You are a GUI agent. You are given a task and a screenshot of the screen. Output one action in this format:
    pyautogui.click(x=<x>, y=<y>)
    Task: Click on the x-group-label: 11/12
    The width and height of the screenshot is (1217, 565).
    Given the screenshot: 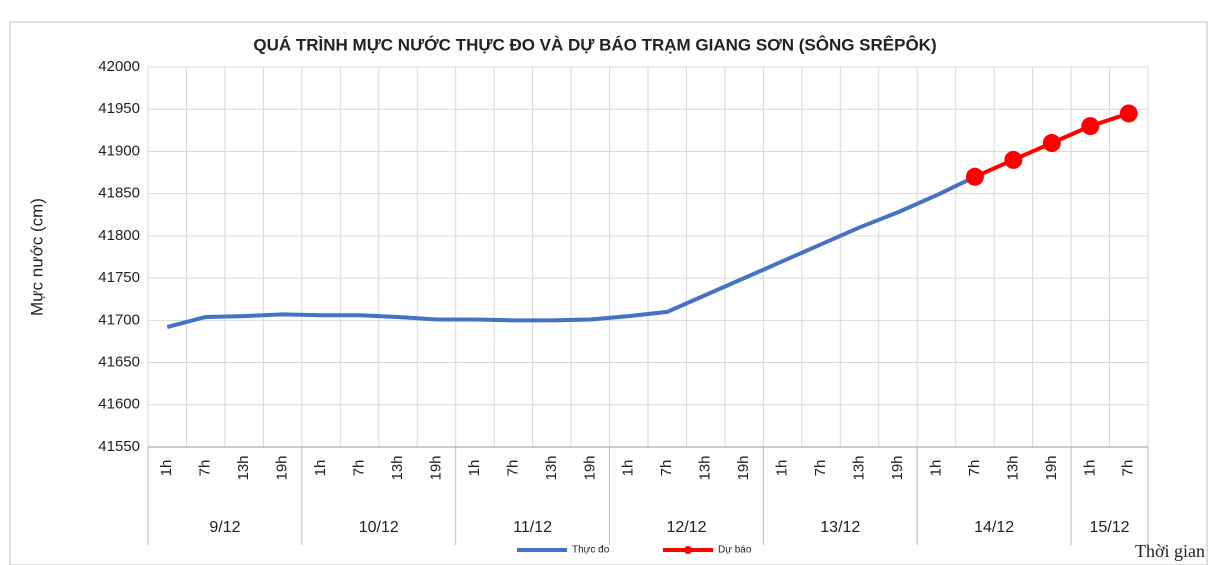 What is the action you would take?
    pyautogui.click(x=532, y=527)
    